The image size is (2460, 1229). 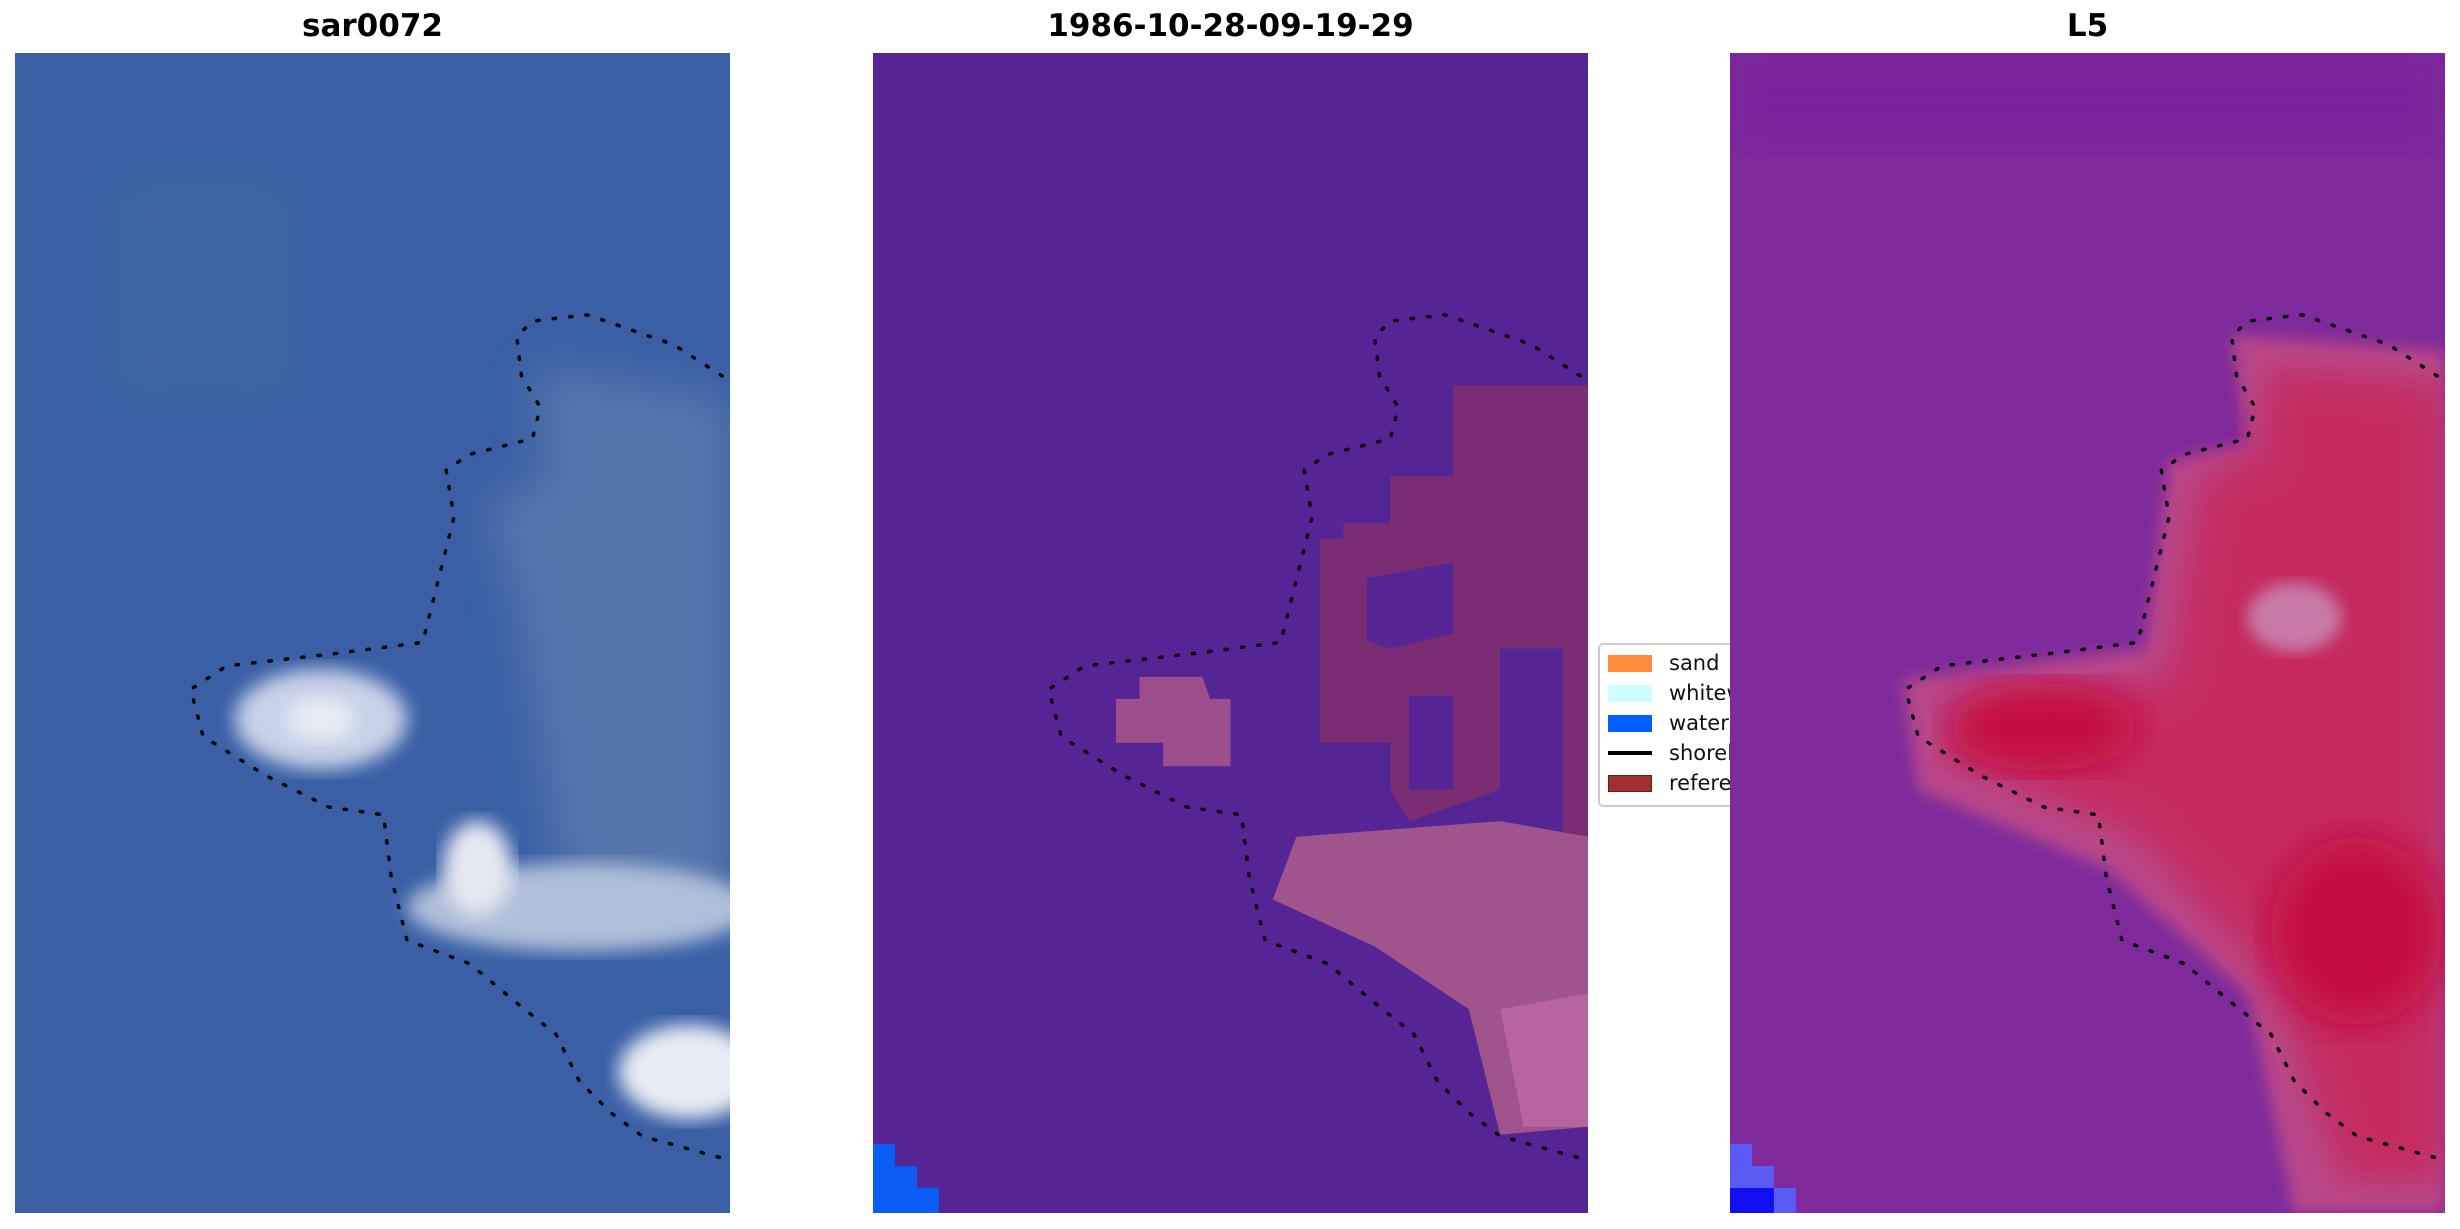 I want to click on legend-item-reference: referer, so click(x=1674, y=783).